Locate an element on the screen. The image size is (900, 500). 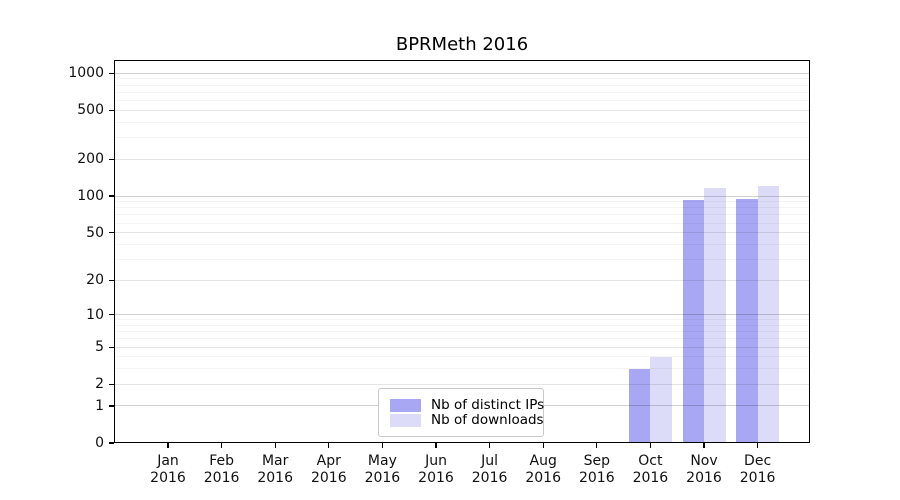
x-tick-label-mar-2016: Mar 2016 is located at coordinates (275, 469).